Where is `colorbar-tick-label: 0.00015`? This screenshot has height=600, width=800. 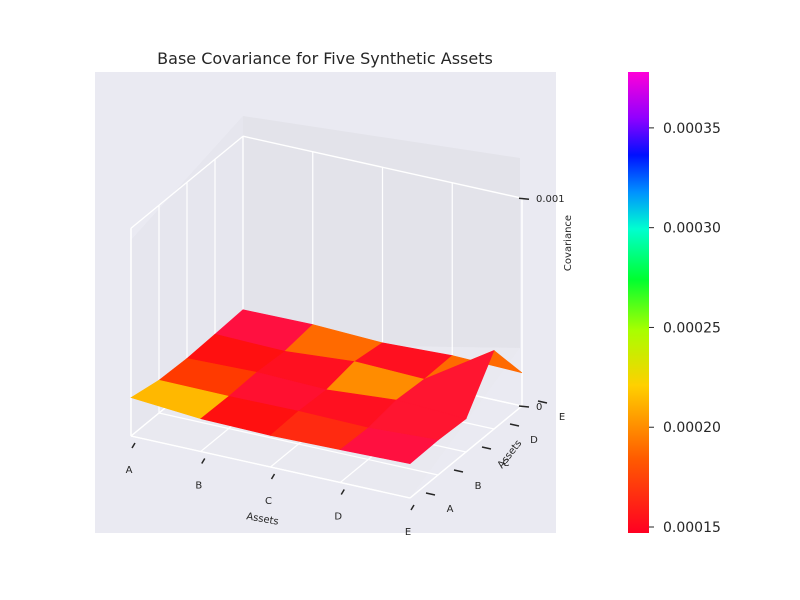
colorbar-tick-label: 0.00015 is located at coordinates (692, 528).